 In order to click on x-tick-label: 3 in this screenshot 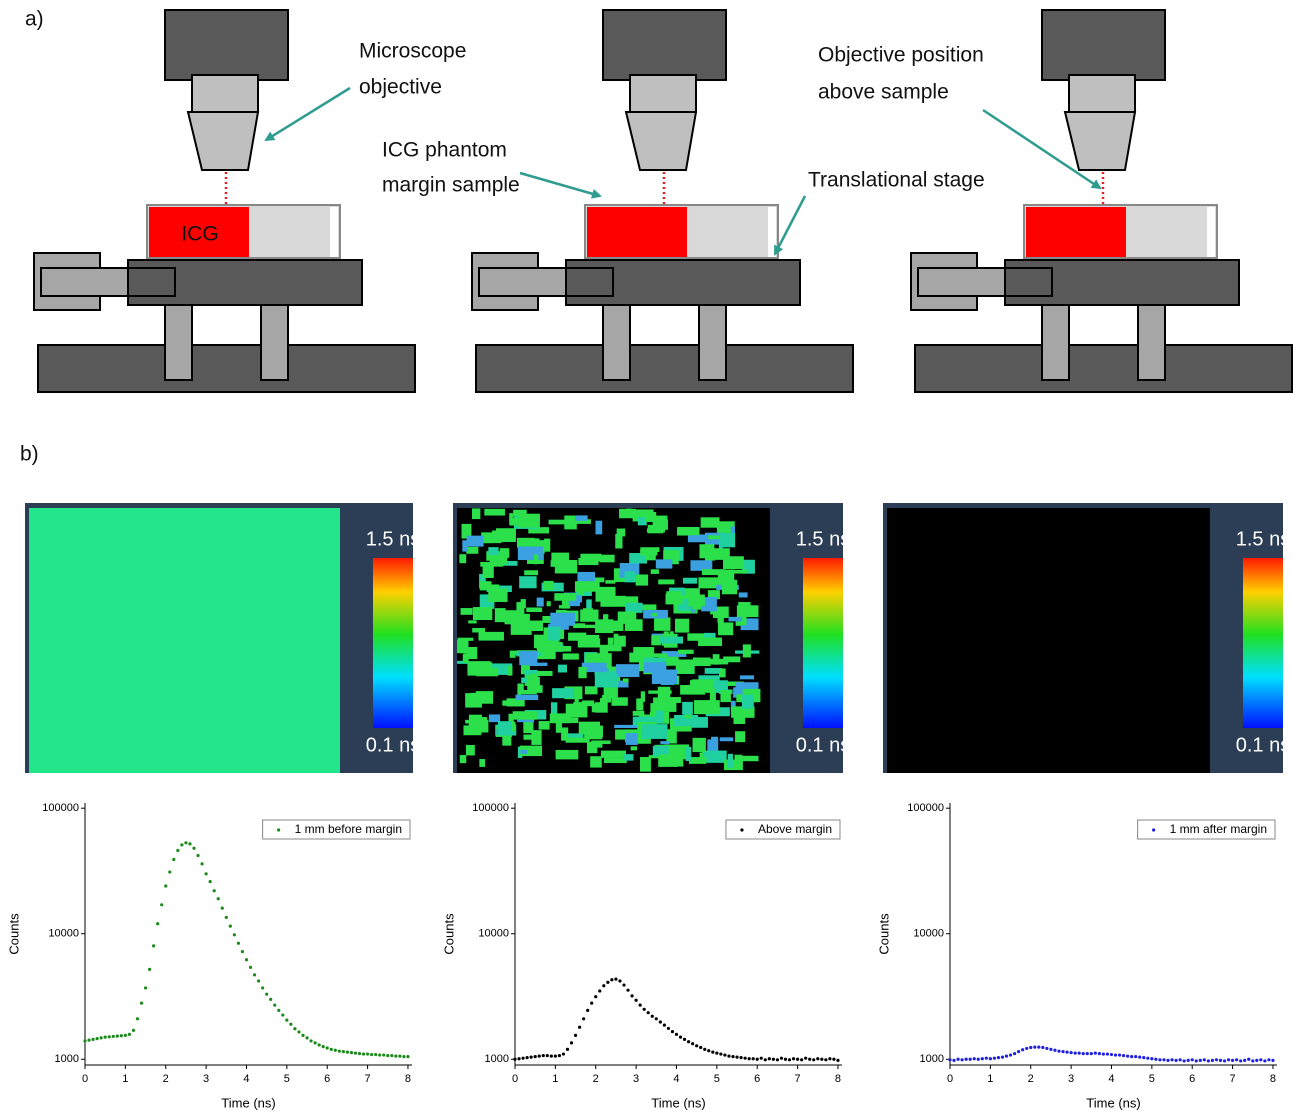, I will do `click(1071, 1079)`.